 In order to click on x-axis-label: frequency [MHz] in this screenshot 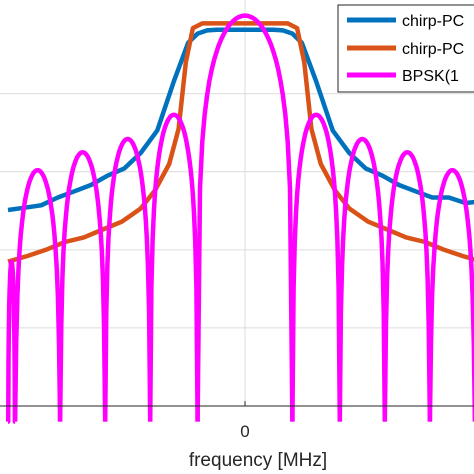, I will do `click(258, 460)`.